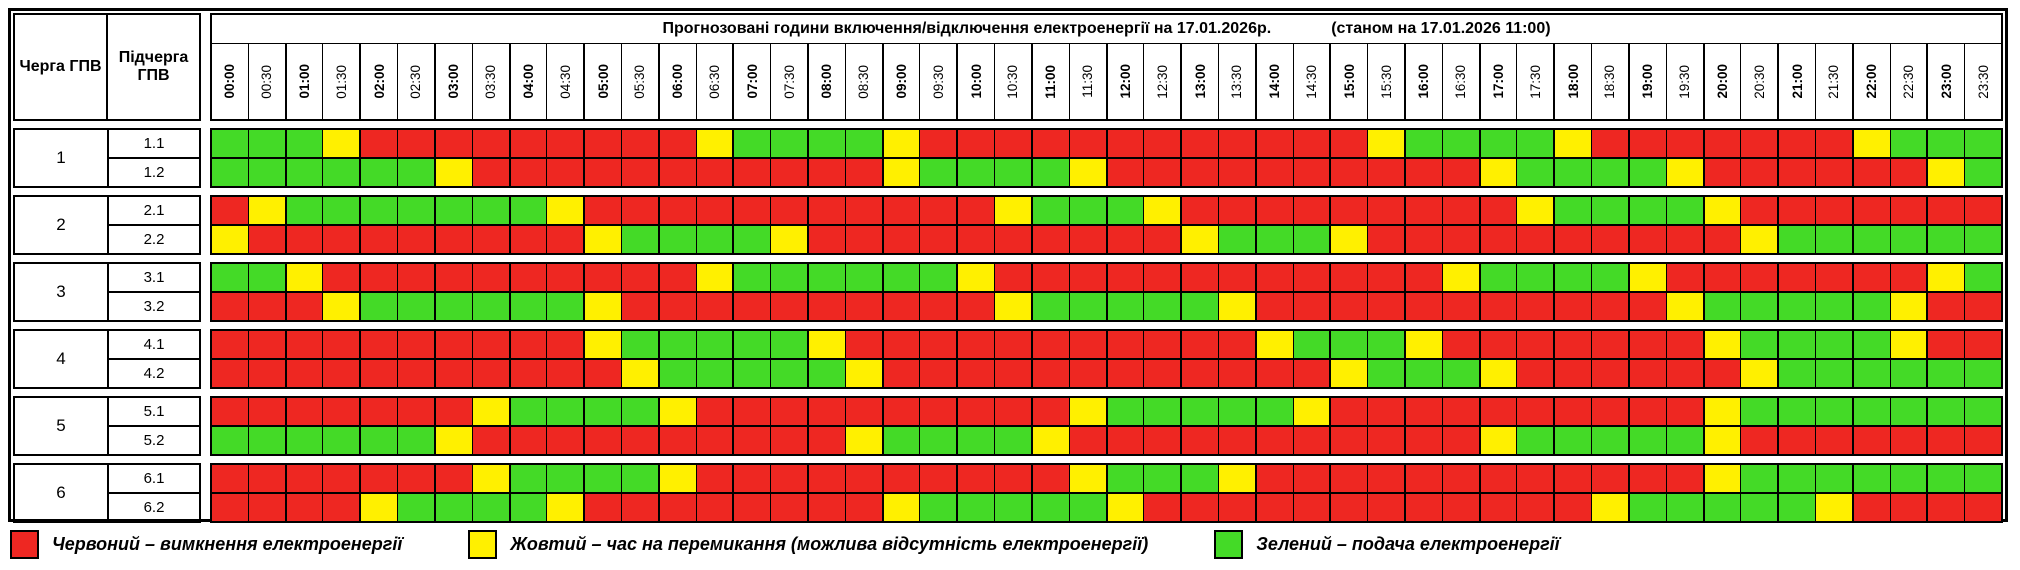 Image resolution: width=2020 pixels, height=570 pixels. Describe the element at coordinates (1236, 239) in the screenshot. I see `slot-2.2-13:30` at that location.